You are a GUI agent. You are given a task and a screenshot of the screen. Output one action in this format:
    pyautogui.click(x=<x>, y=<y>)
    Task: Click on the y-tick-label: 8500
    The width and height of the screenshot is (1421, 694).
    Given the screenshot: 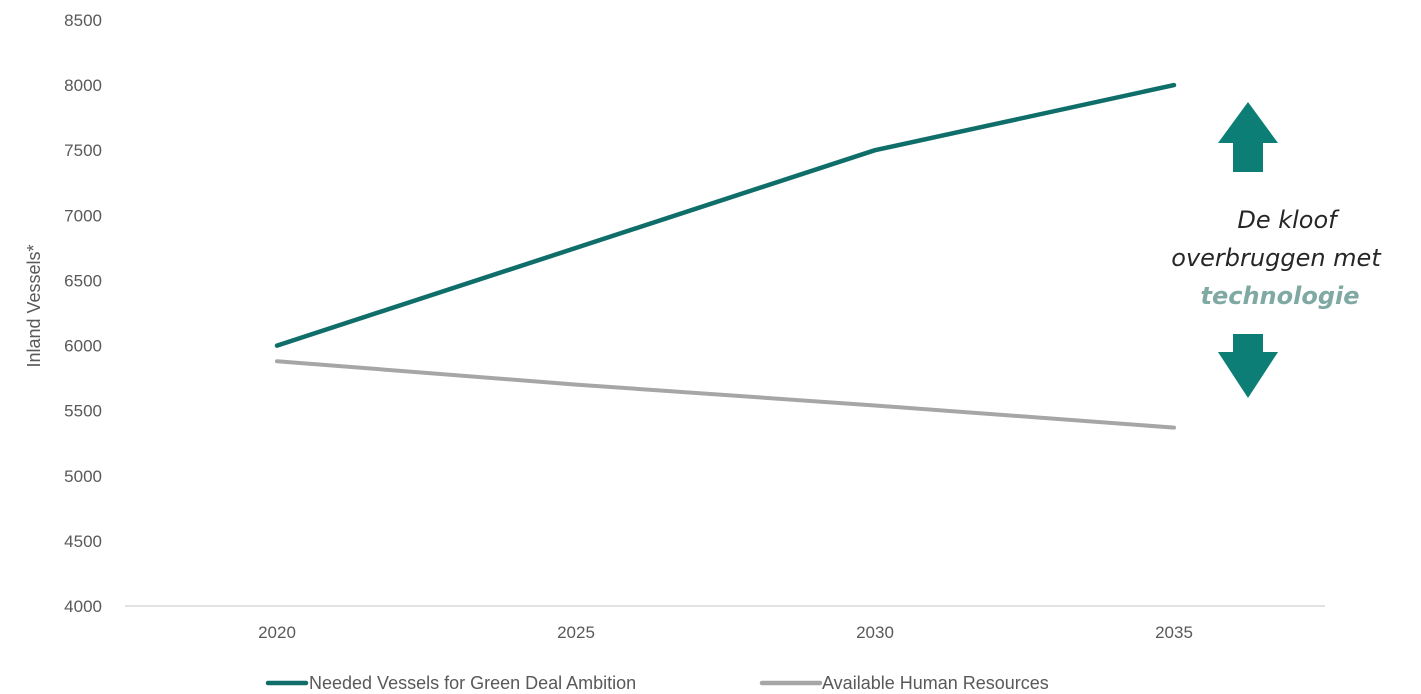 What is the action you would take?
    pyautogui.click(x=83, y=20)
    